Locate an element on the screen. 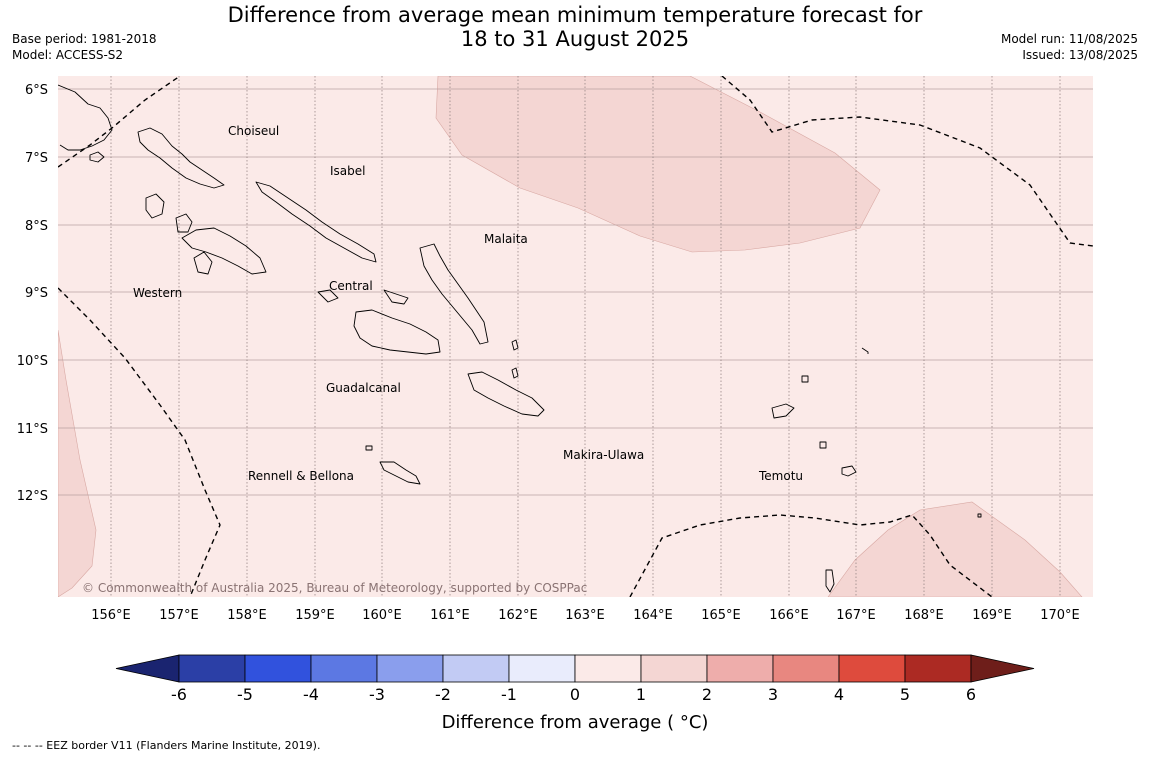  label-guadalcanal: Guadalcanal is located at coordinates (363, 388).